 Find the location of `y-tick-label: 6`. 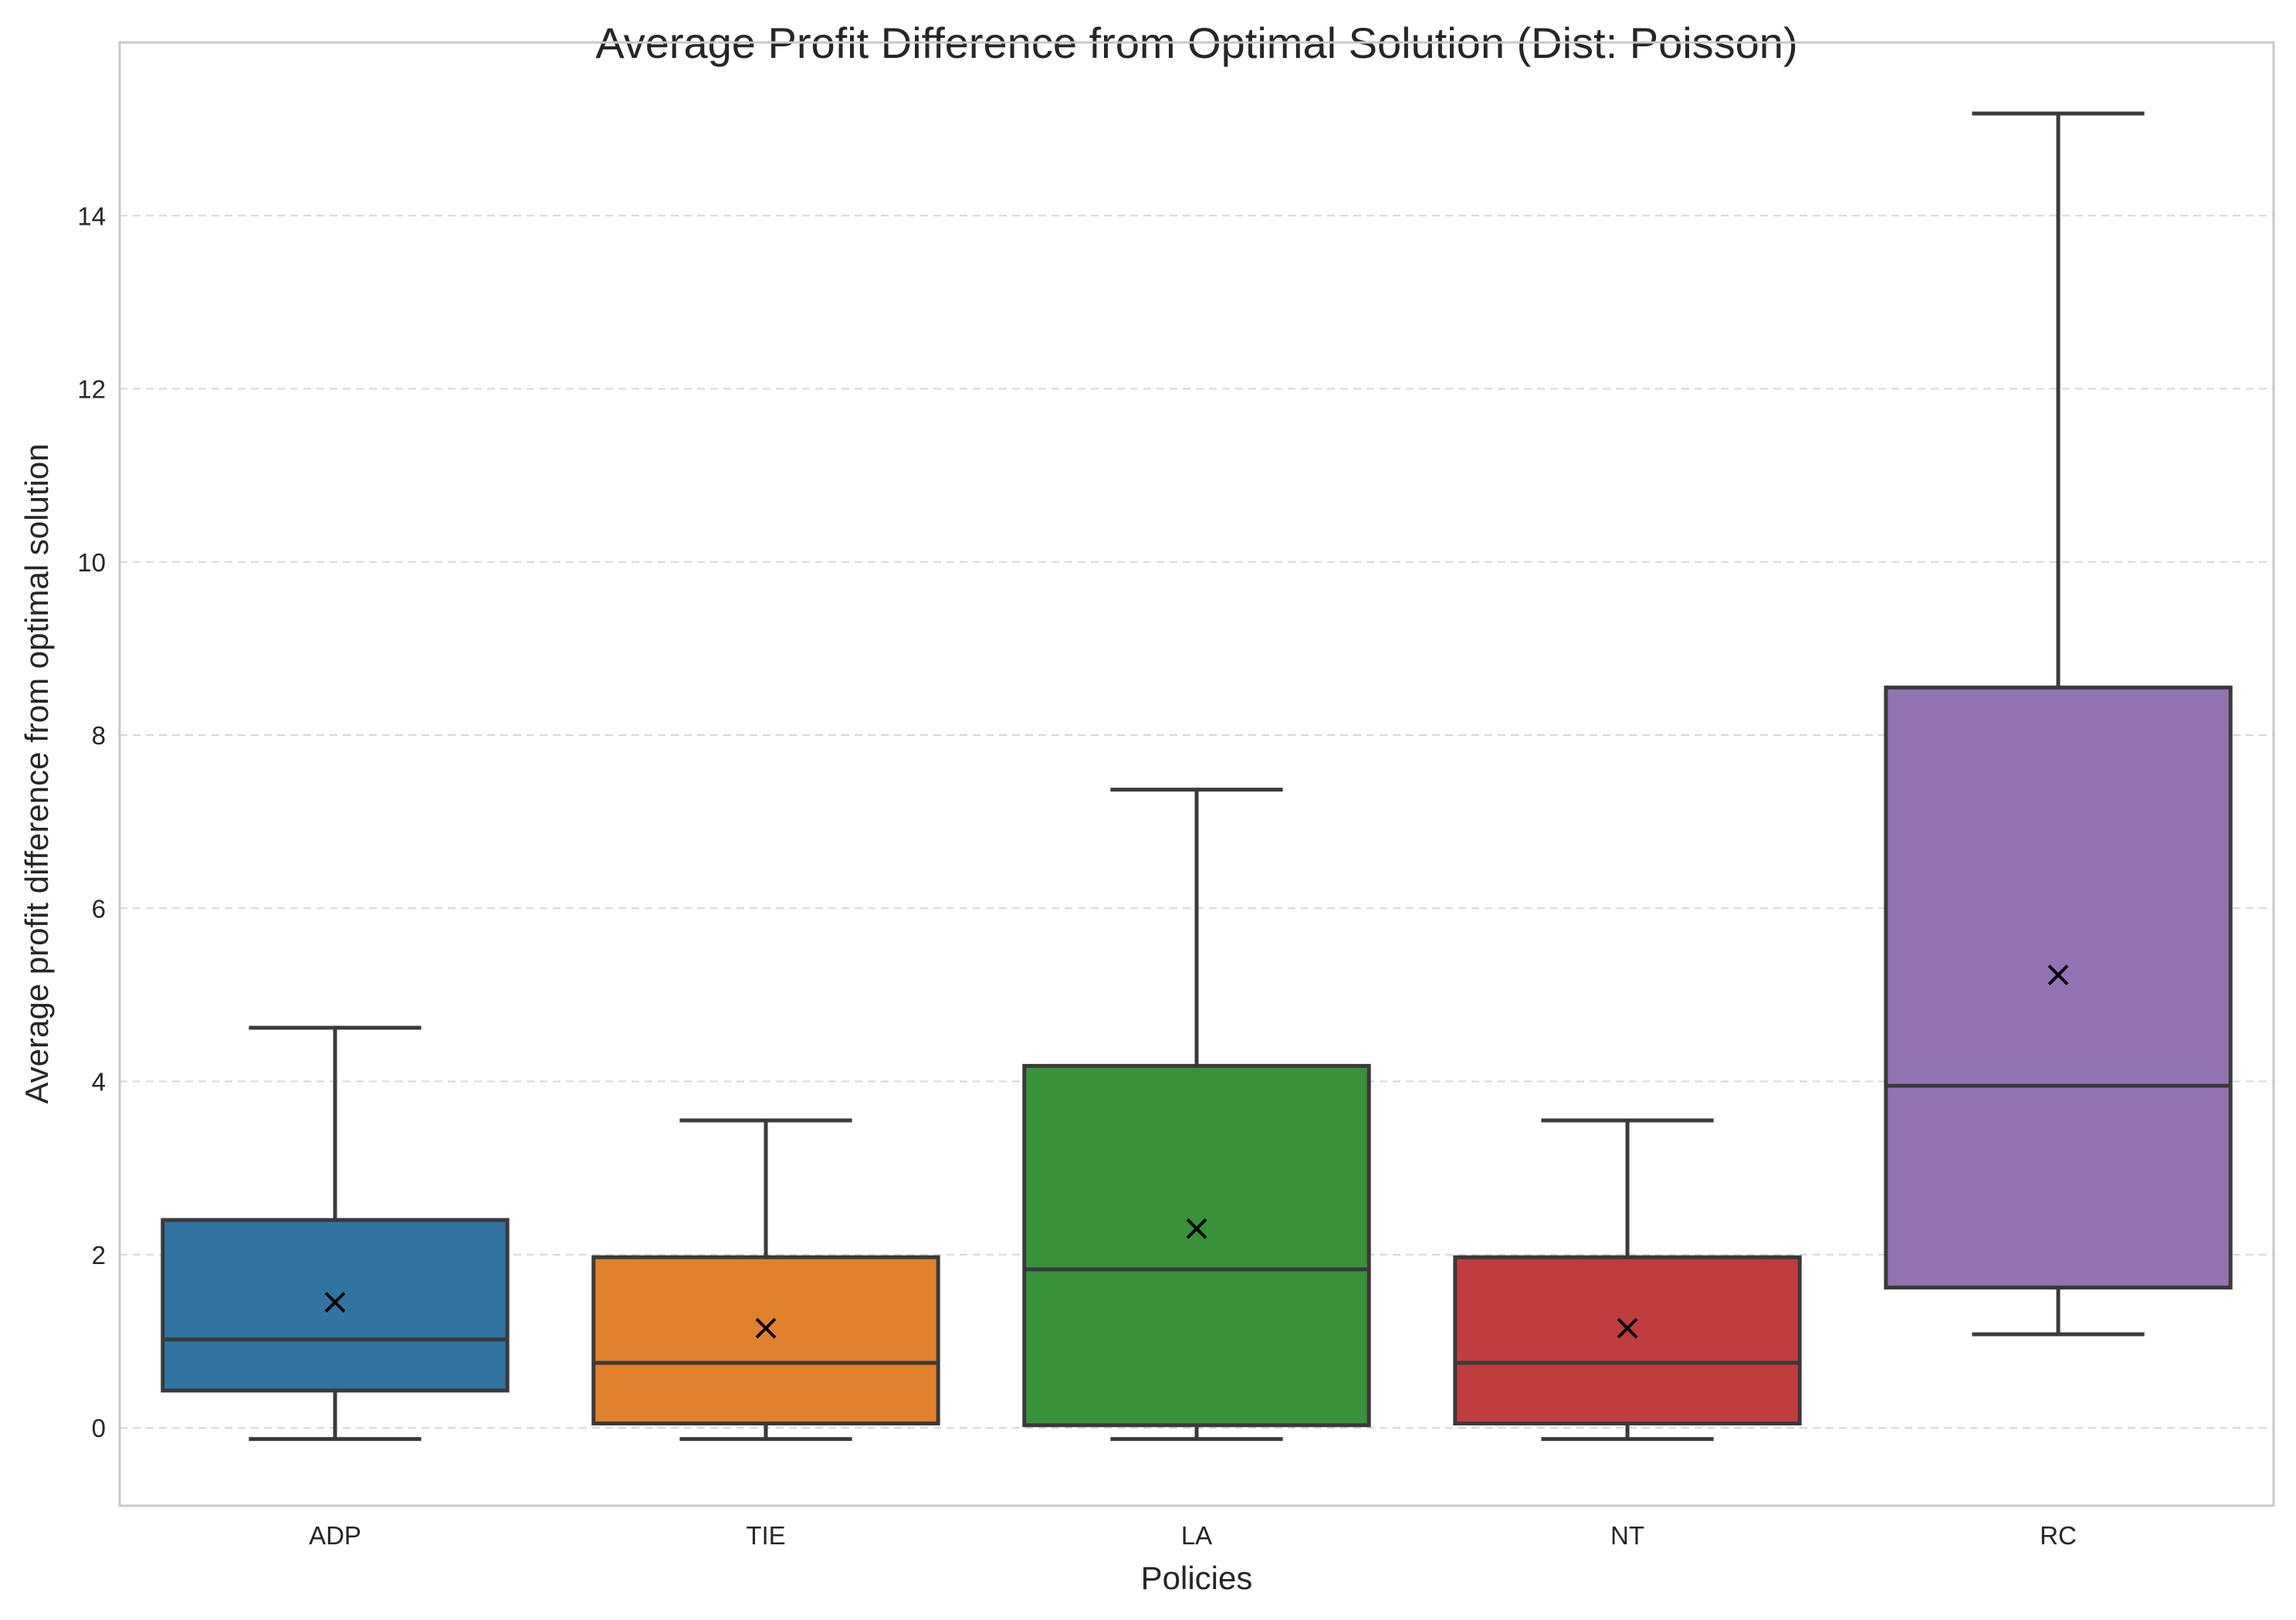

y-tick-label: 6 is located at coordinates (99, 908).